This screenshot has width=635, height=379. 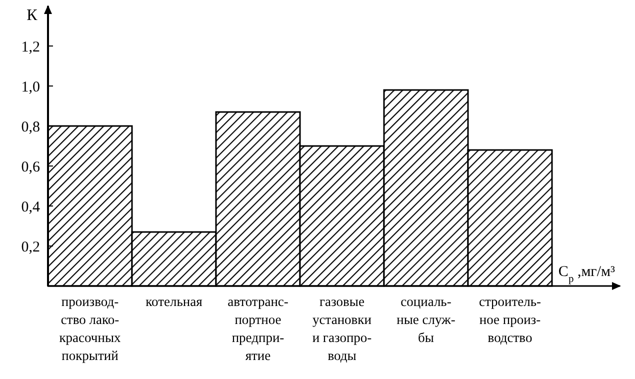 What do you see at coordinates (32, 15) in the screenshot?
I see `y-axis-title: К` at bounding box center [32, 15].